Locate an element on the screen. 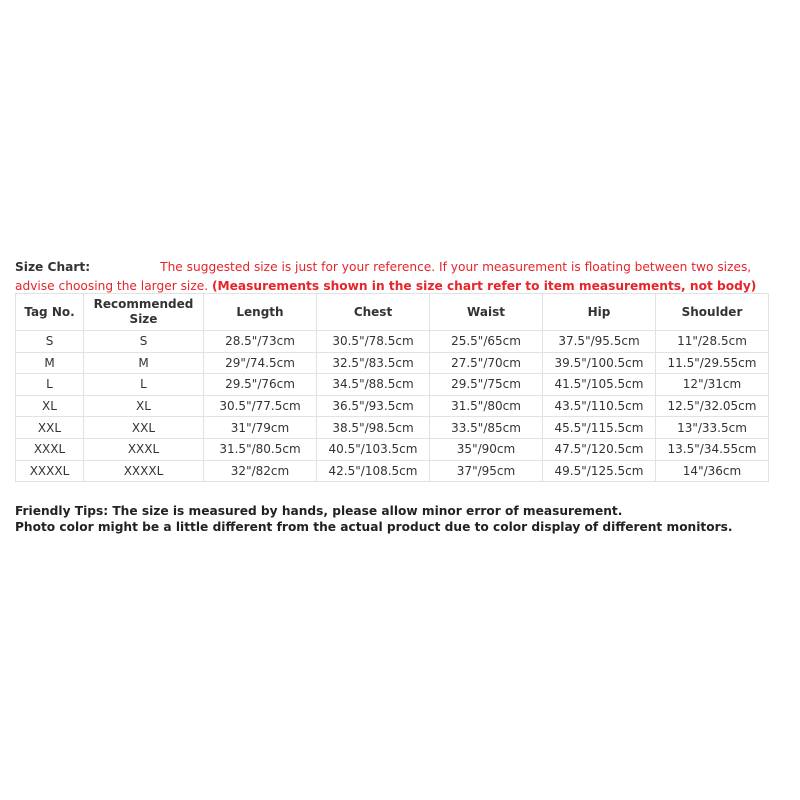  table-cell: 37.5"/95.5cm is located at coordinates (599, 341).